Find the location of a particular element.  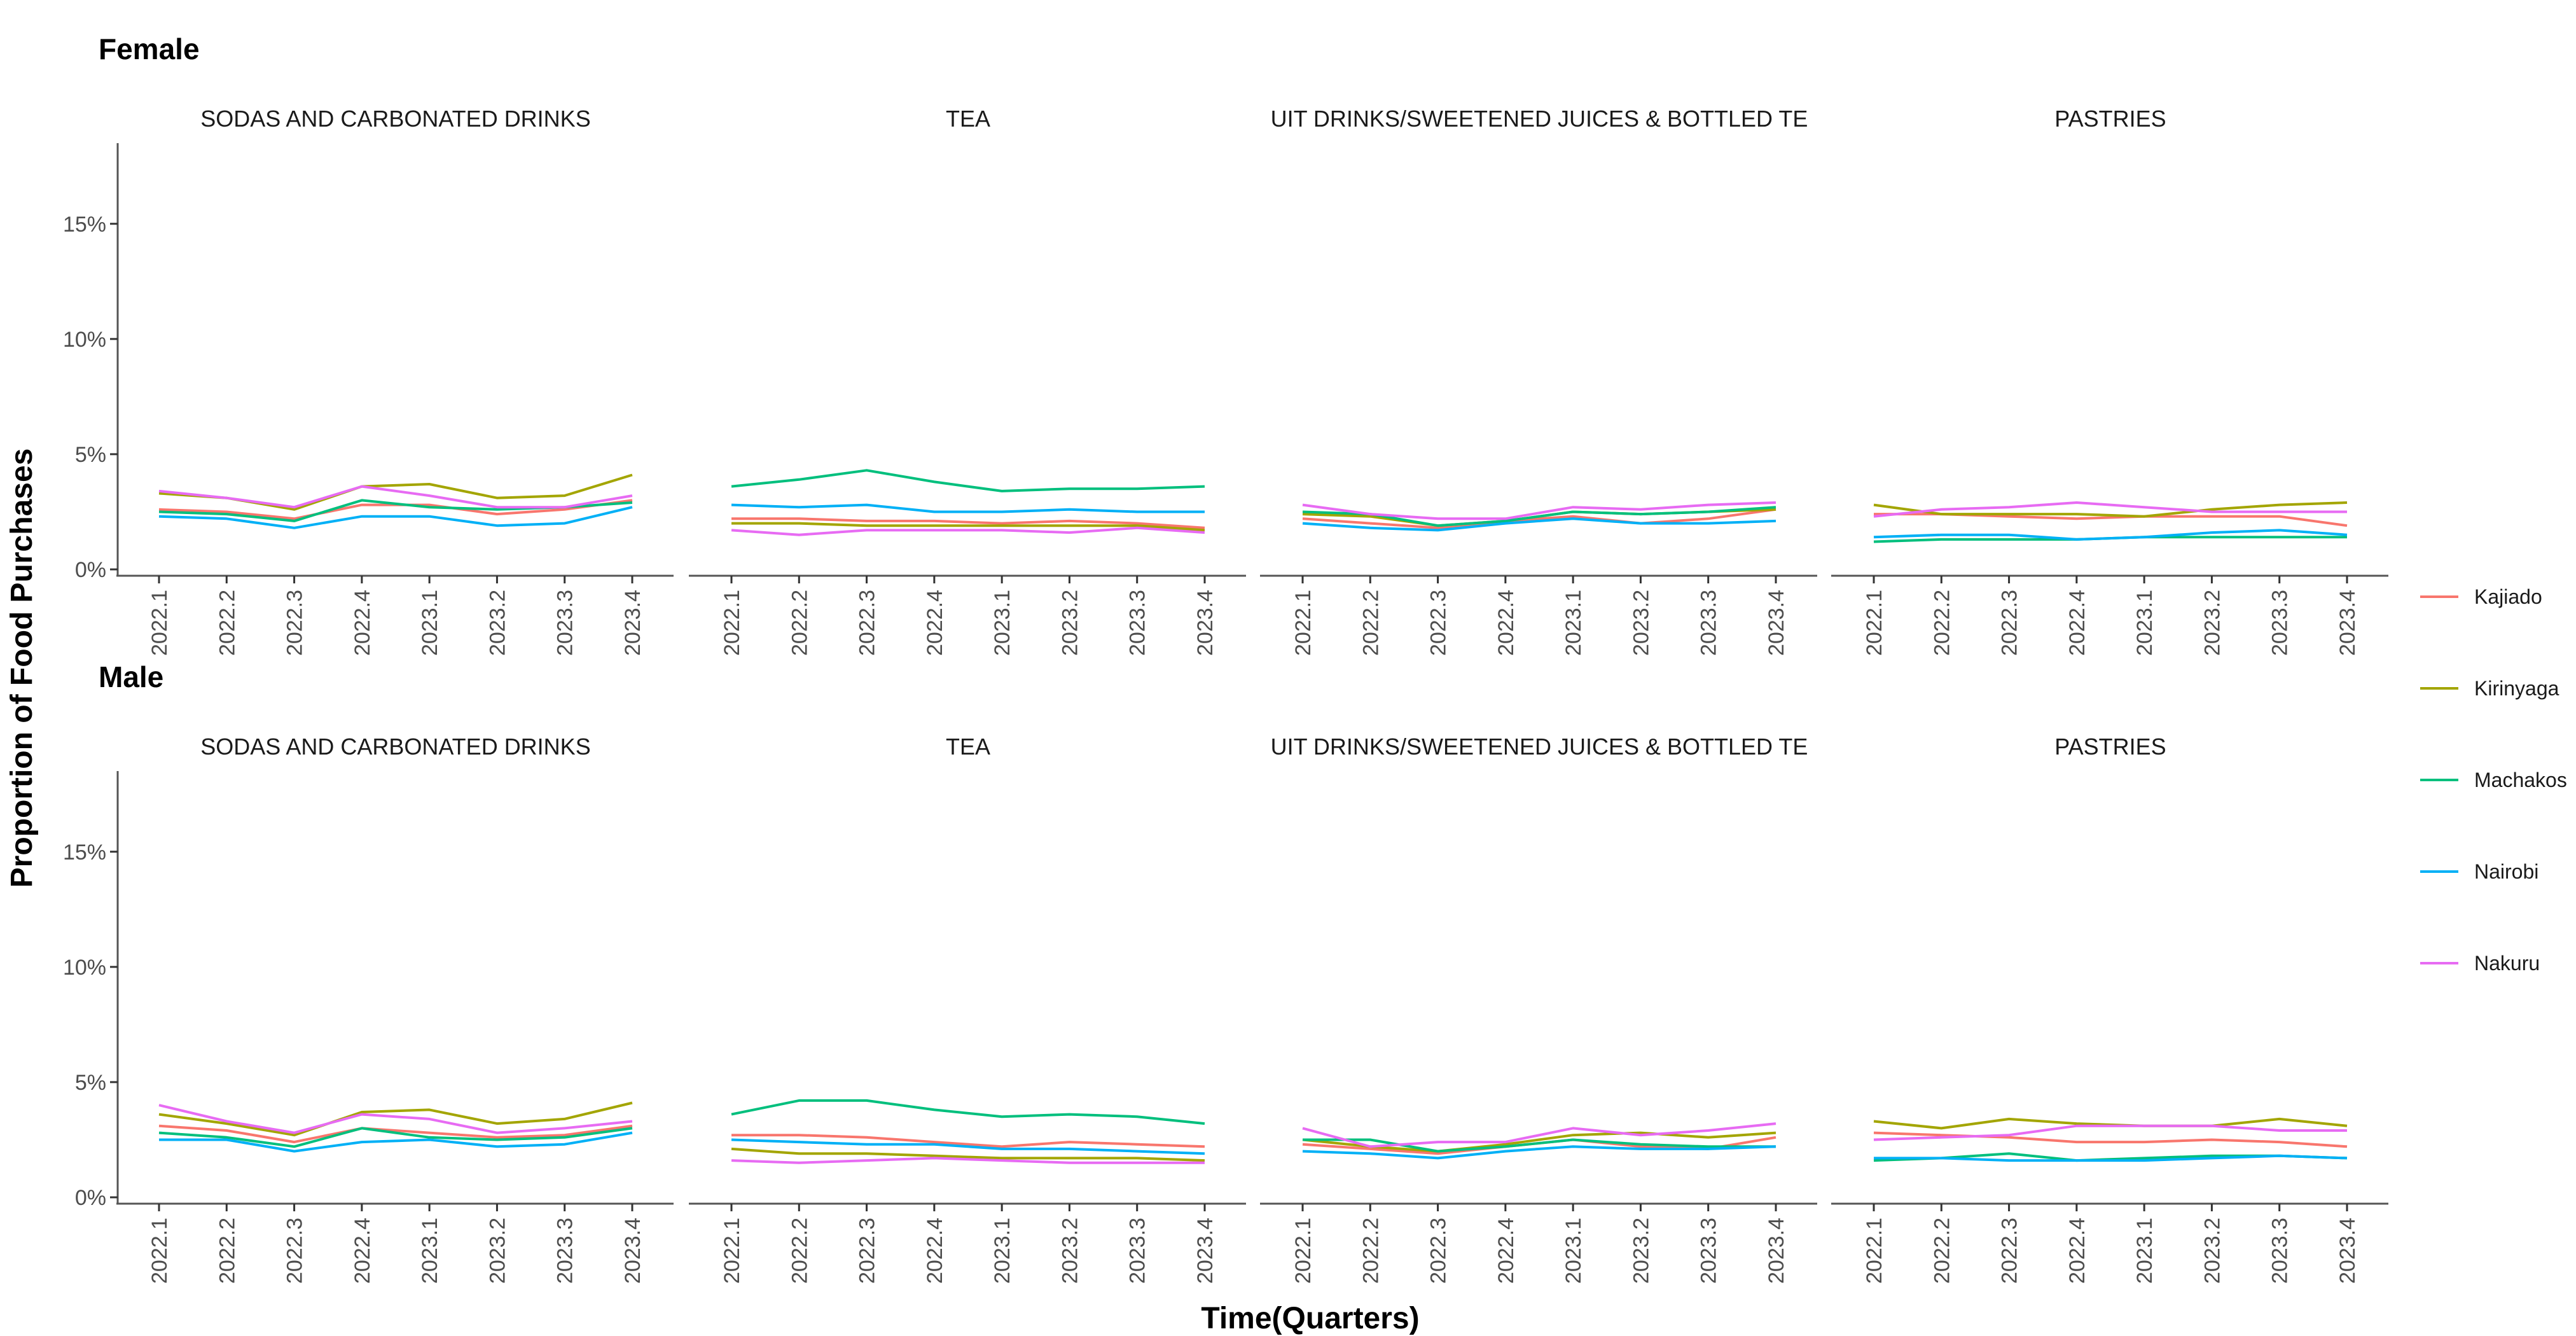

y-axis-title: Proportion of Food Purchases is located at coordinates (22, 668).